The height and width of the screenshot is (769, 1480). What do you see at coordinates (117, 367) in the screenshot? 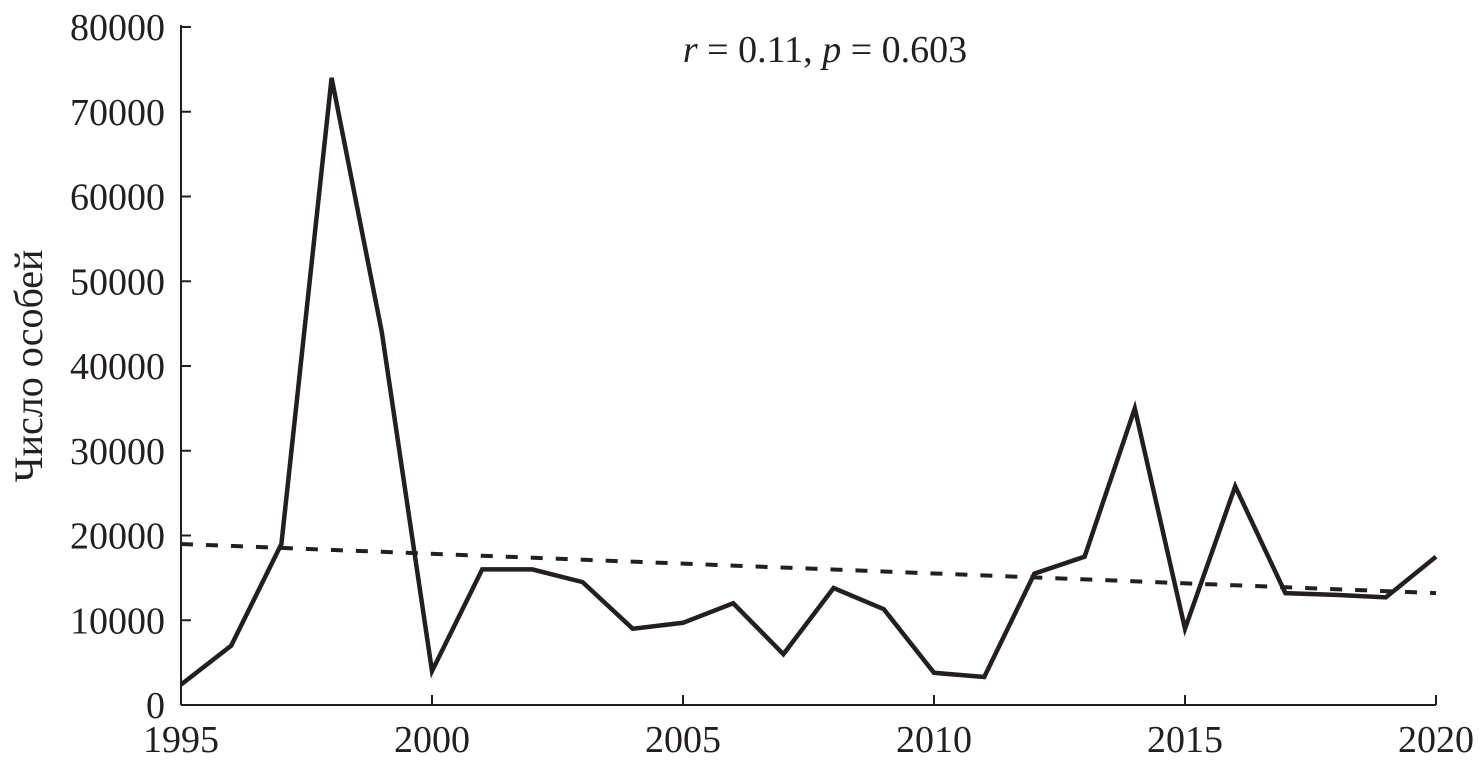
I see `y-tick-label: 40000` at bounding box center [117, 367].